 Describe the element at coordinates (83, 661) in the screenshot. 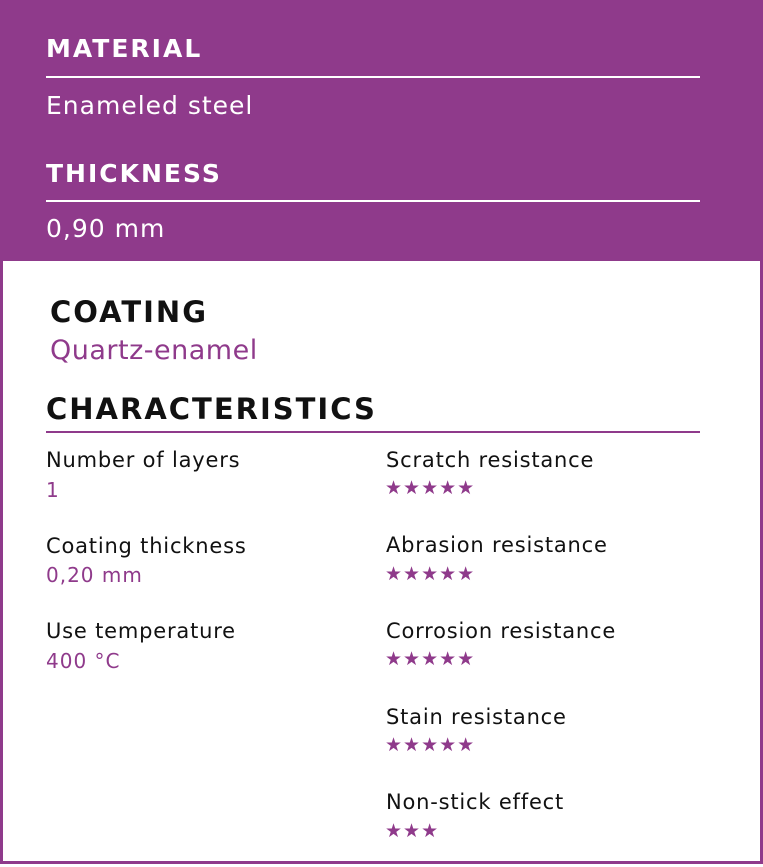

I see `char-value: 400 °C` at that location.